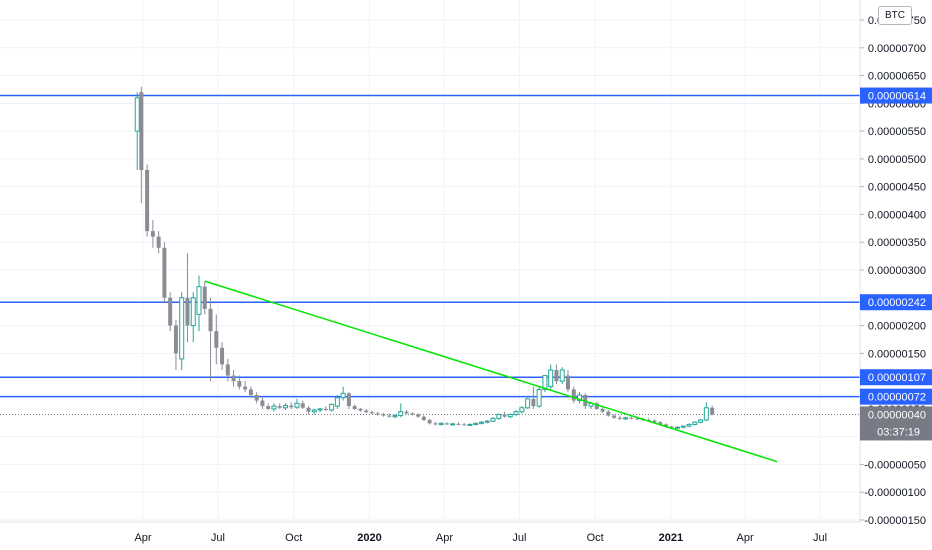 Image resolution: width=932 pixels, height=550 pixels. I want to click on last-price-badge-bg, so click(896, 423).